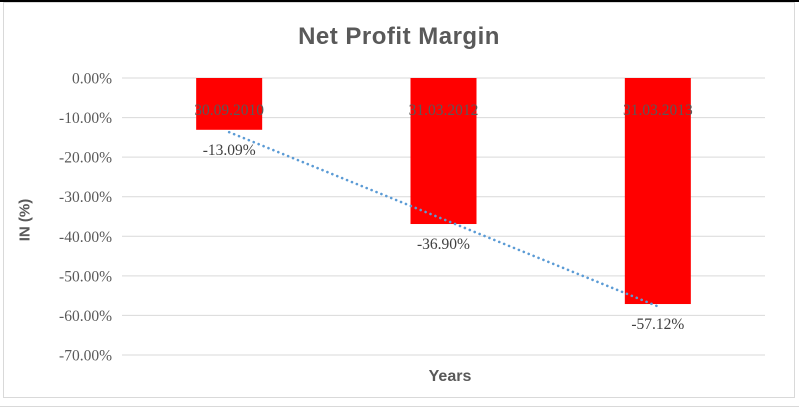 This screenshot has width=799, height=407. Describe the element at coordinates (92, 79) in the screenshot. I see `y-tick-label: 0.00%` at that location.